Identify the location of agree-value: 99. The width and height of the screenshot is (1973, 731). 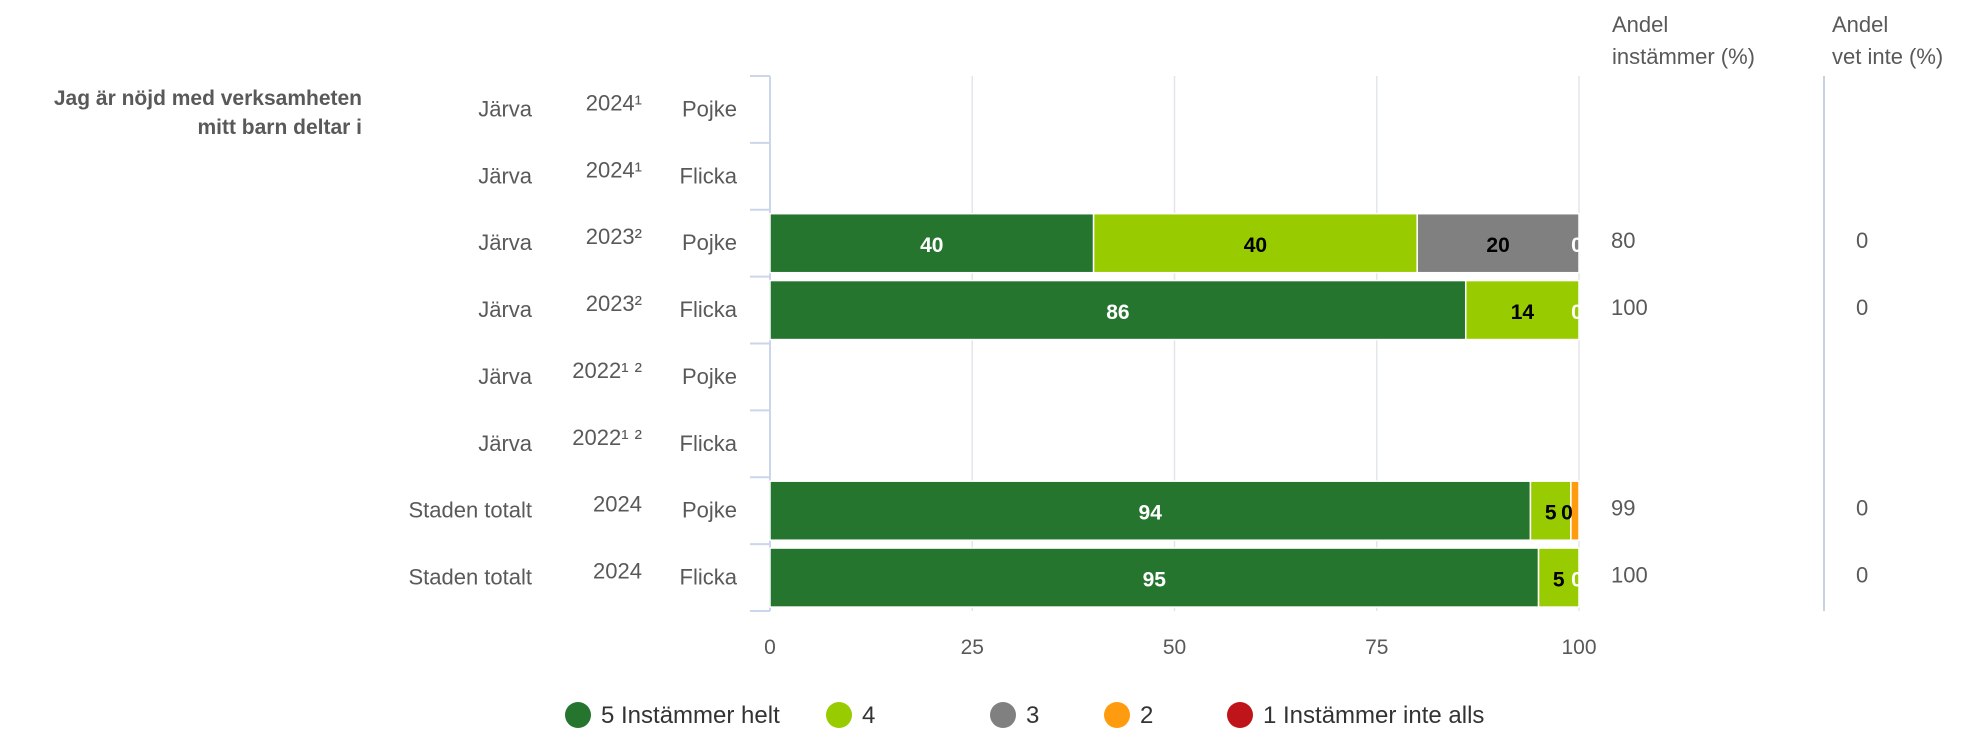
(1623, 508).